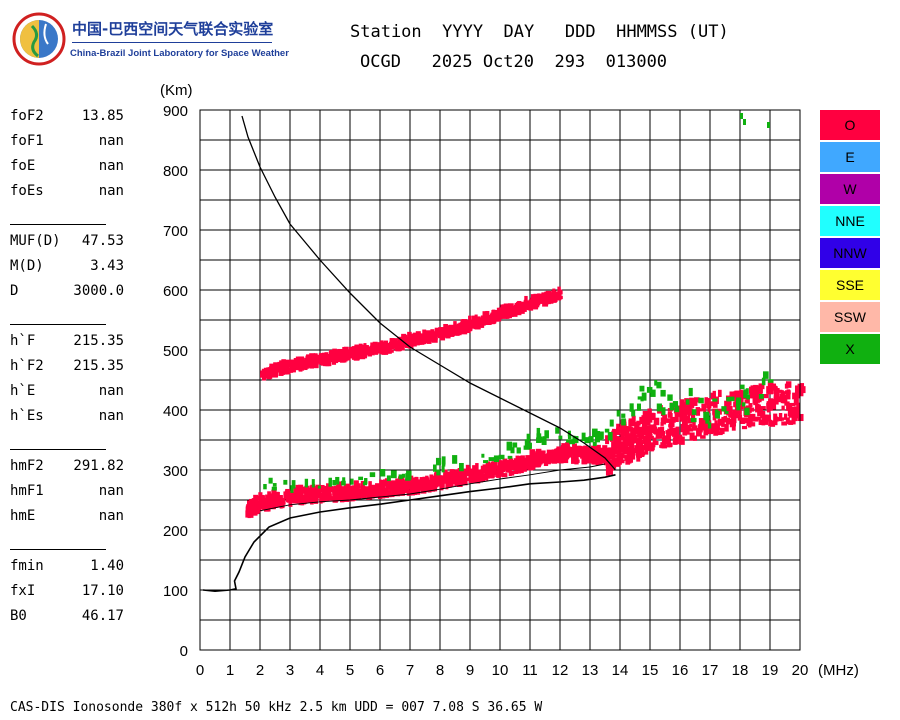  What do you see at coordinates (850, 285) in the screenshot?
I see `legend-item-sse: SSE` at bounding box center [850, 285].